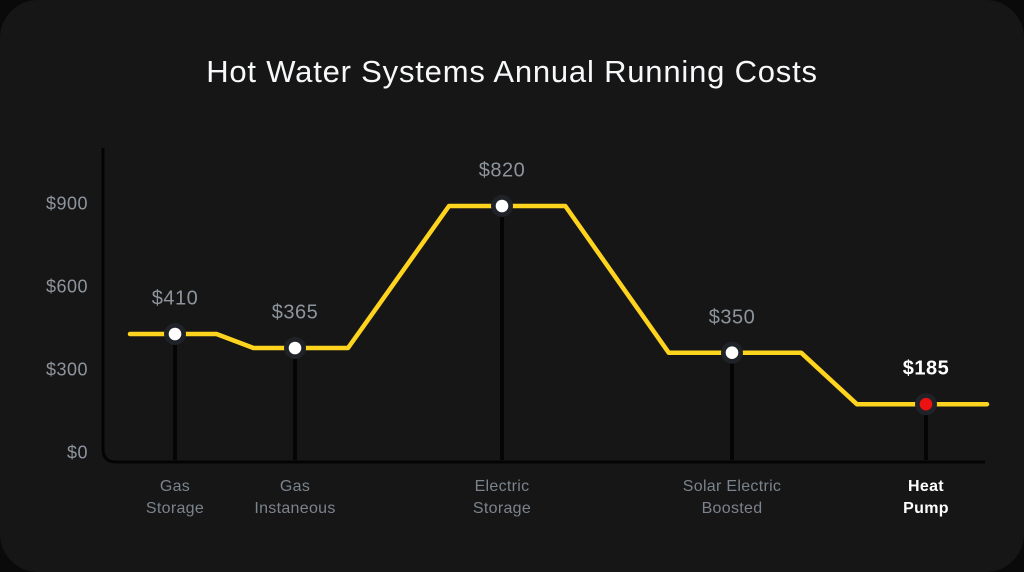 The image size is (1024, 572). Describe the element at coordinates (175, 298) in the screenshot. I see `value-label: $410` at that location.